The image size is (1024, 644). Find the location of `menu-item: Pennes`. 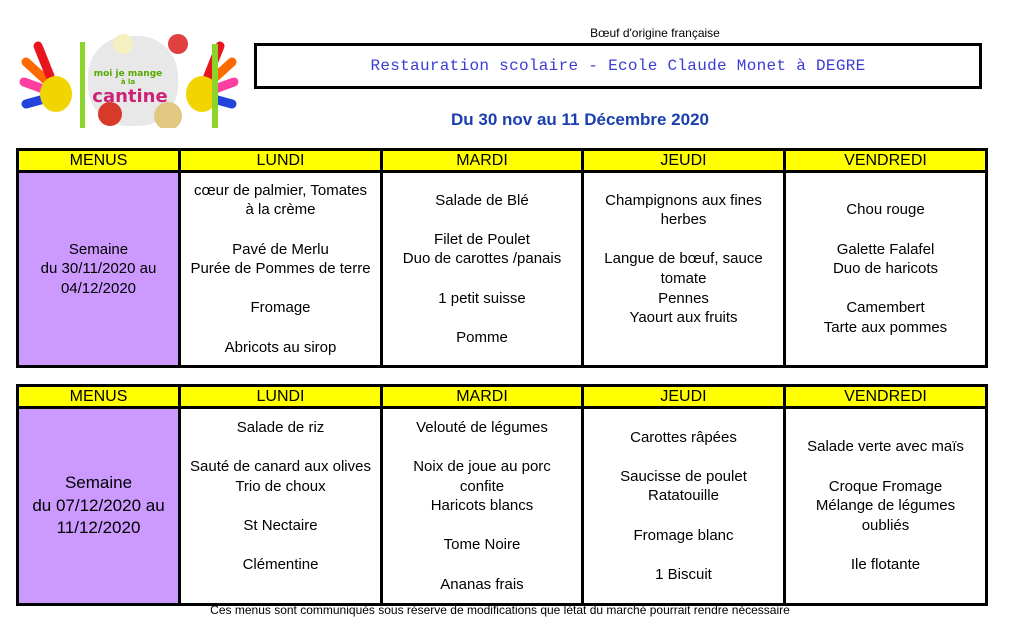

menu-item: Pennes is located at coordinates (683, 298).